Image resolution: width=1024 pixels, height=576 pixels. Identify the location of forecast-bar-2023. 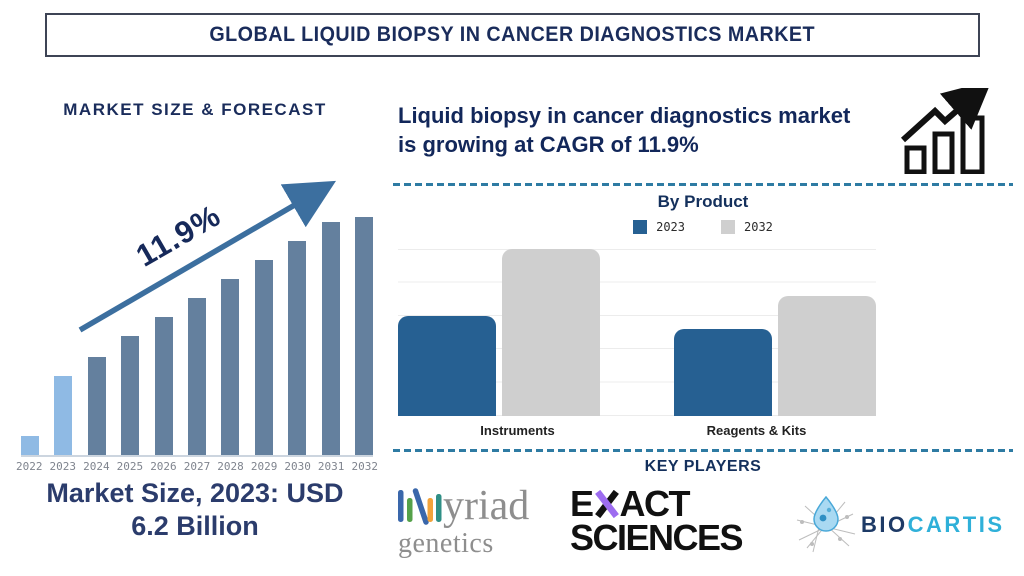
(63, 415).